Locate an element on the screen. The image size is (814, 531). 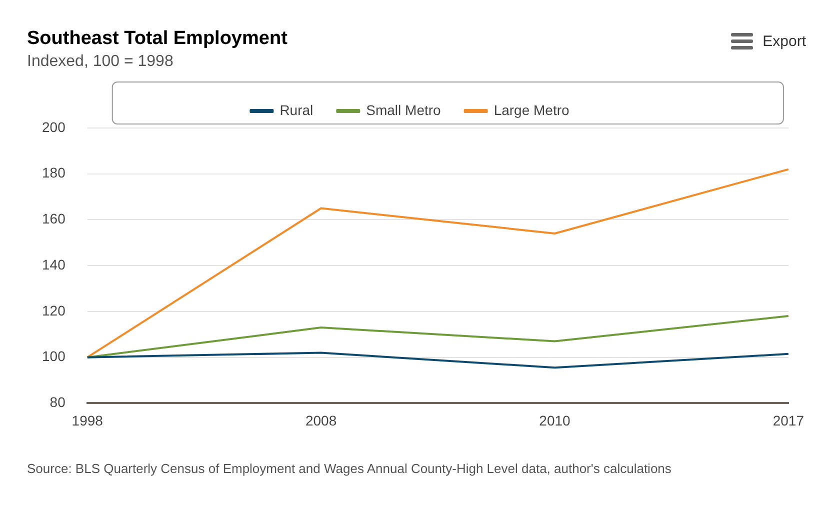
y-tick-label: 180 is located at coordinates (54, 172).